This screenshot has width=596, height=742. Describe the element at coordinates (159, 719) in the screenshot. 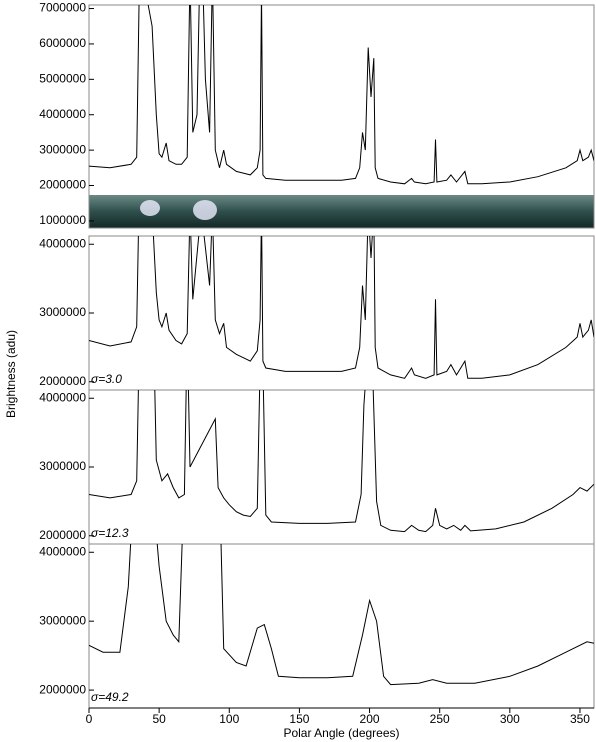

I see `x-tick-label: 50` at that location.